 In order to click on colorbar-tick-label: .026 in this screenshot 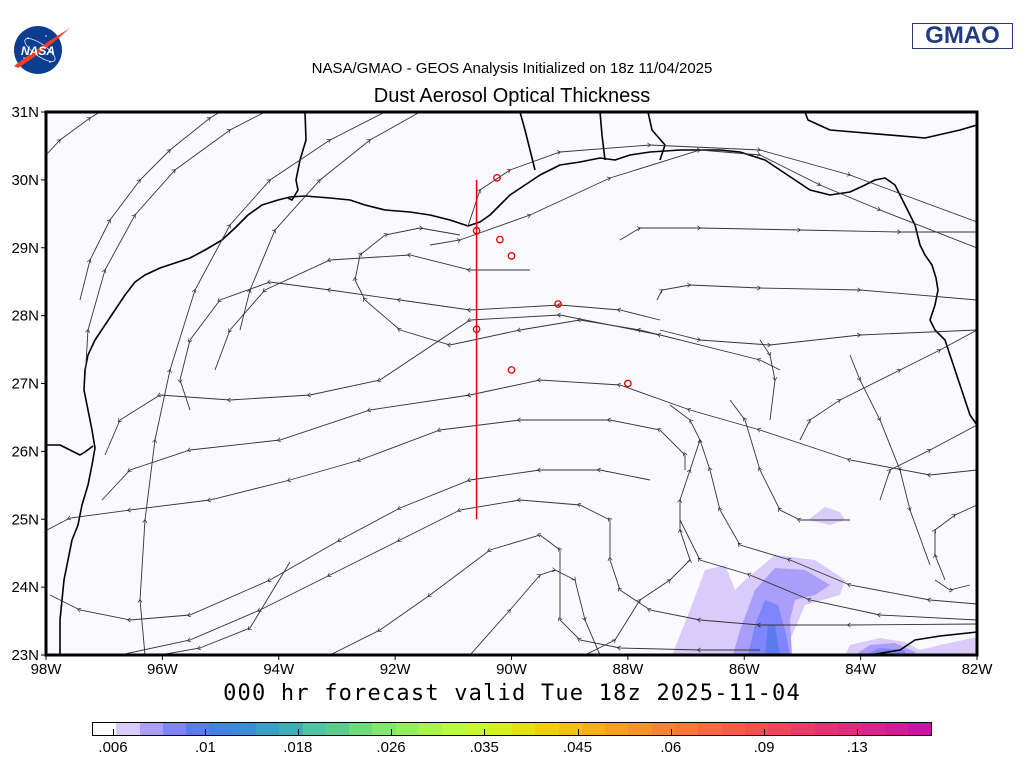, I will do `click(391, 747)`.